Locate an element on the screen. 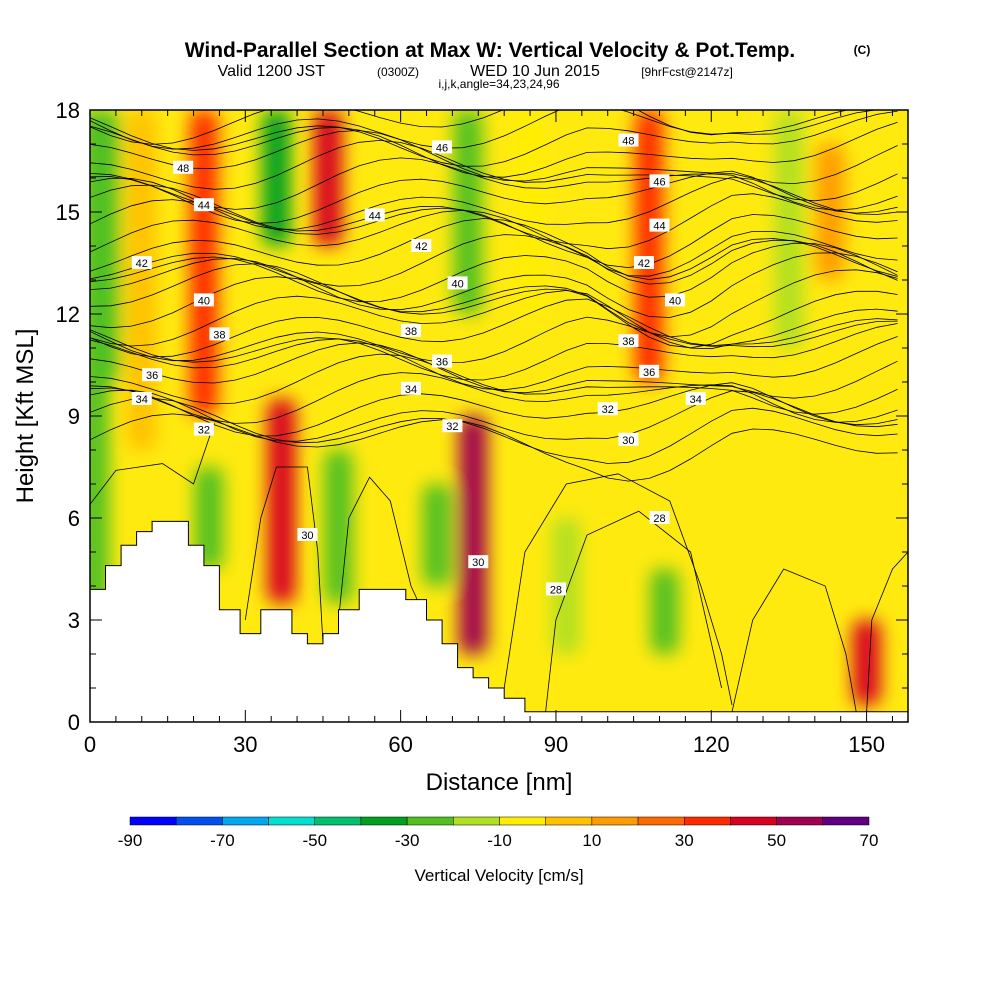 This screenshot has height=1000, width=1000. x-tick-label: 90 is located at coordinates (556, 744).